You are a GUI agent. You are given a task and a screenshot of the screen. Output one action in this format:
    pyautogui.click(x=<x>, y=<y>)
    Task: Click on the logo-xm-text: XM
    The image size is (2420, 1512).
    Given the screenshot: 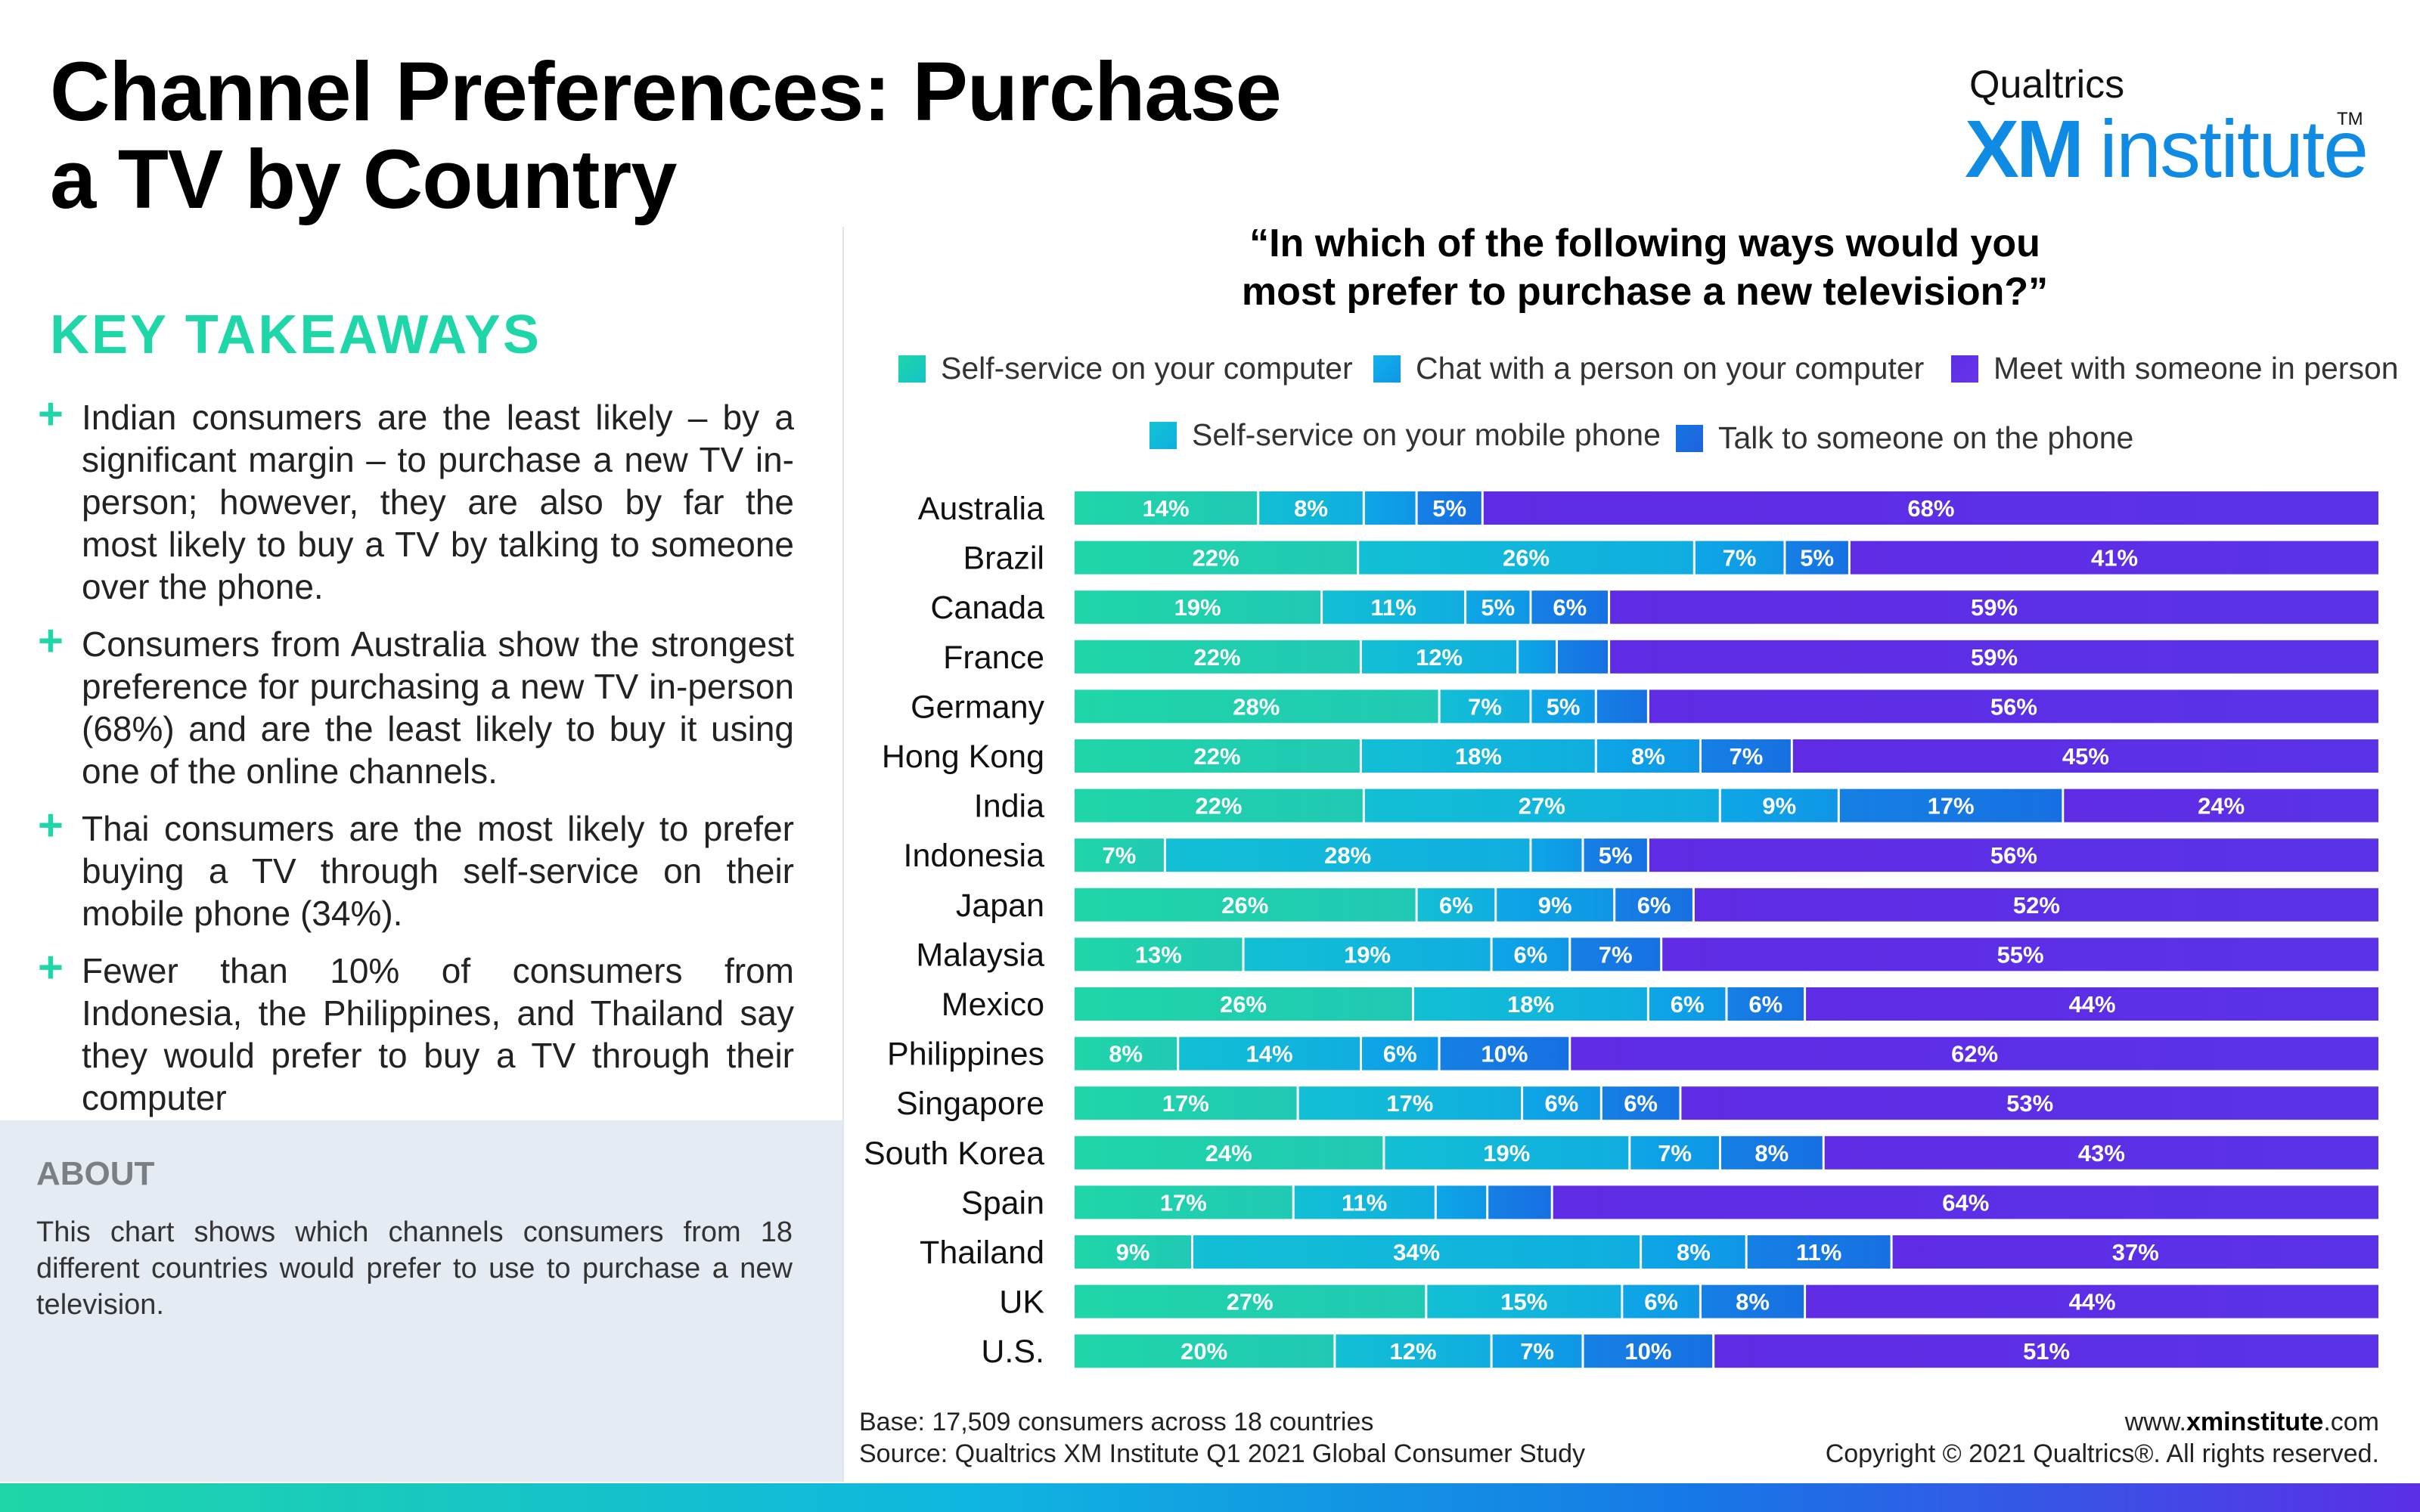 What is the action you would take?
    pyautogui.click(x=2024, y=148)
    